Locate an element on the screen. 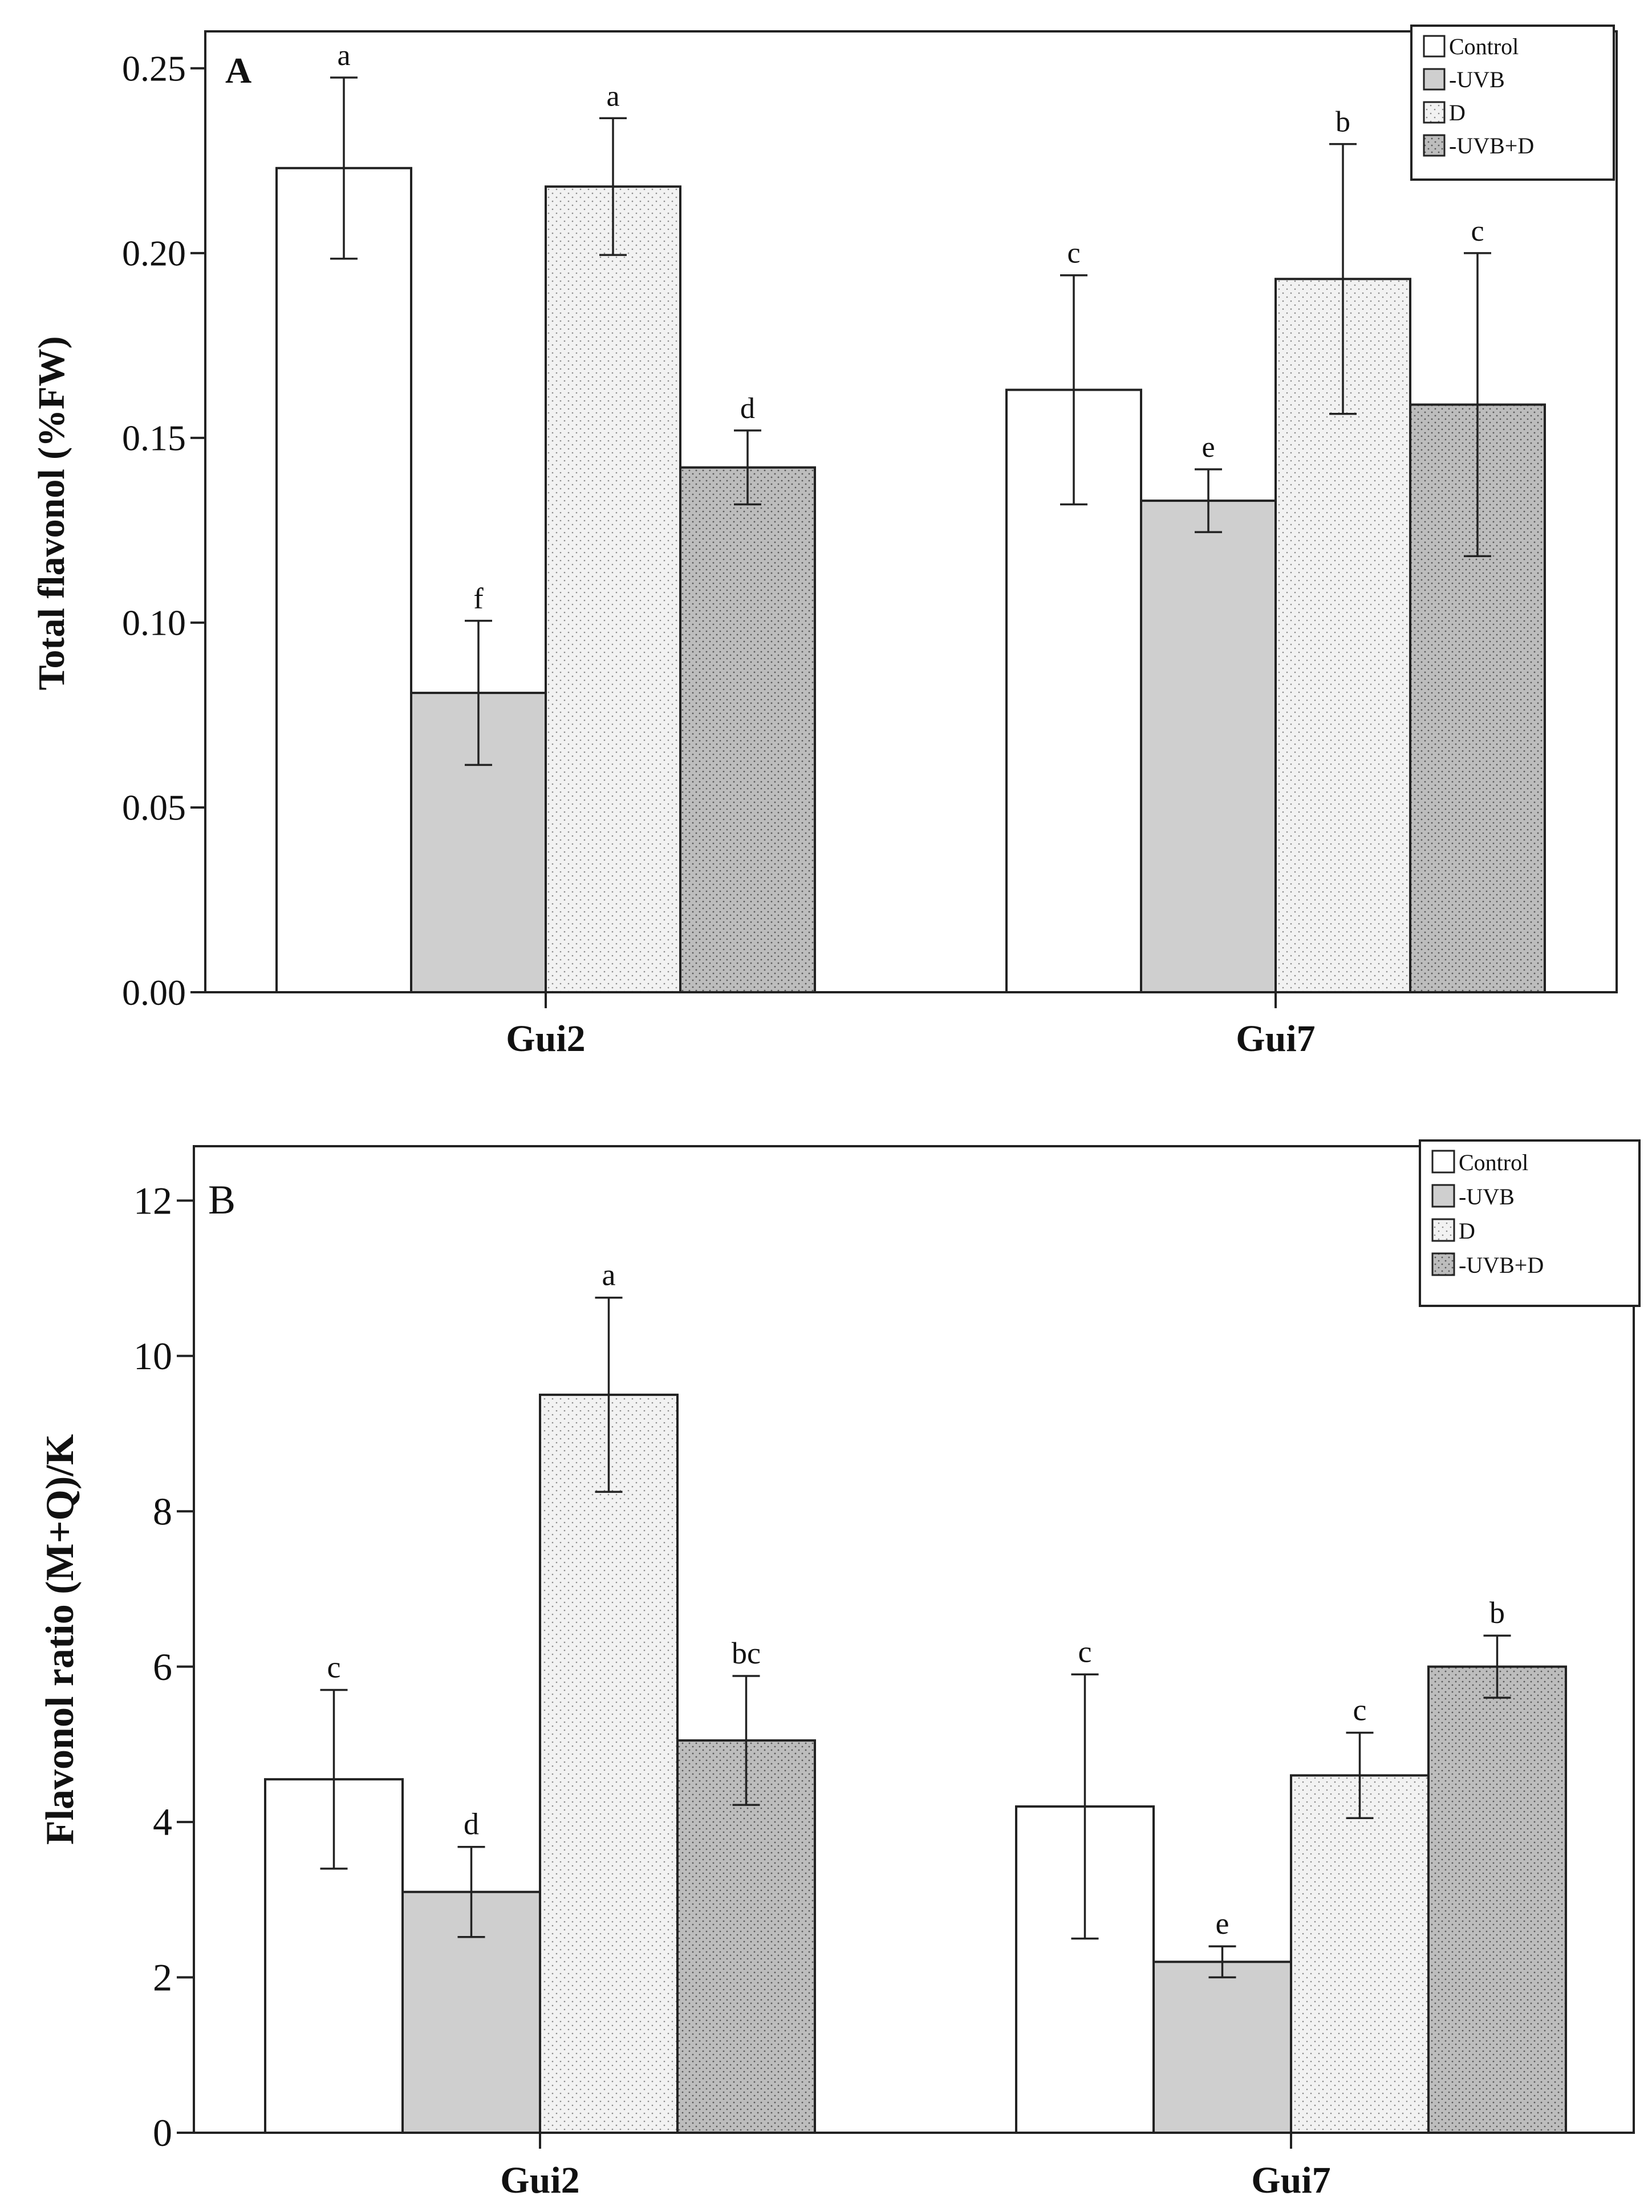 This screenshot has height=2212, width=1652. panel-a-ylabel: Total flavonol (%FW) is located at coordinates (51, 513).